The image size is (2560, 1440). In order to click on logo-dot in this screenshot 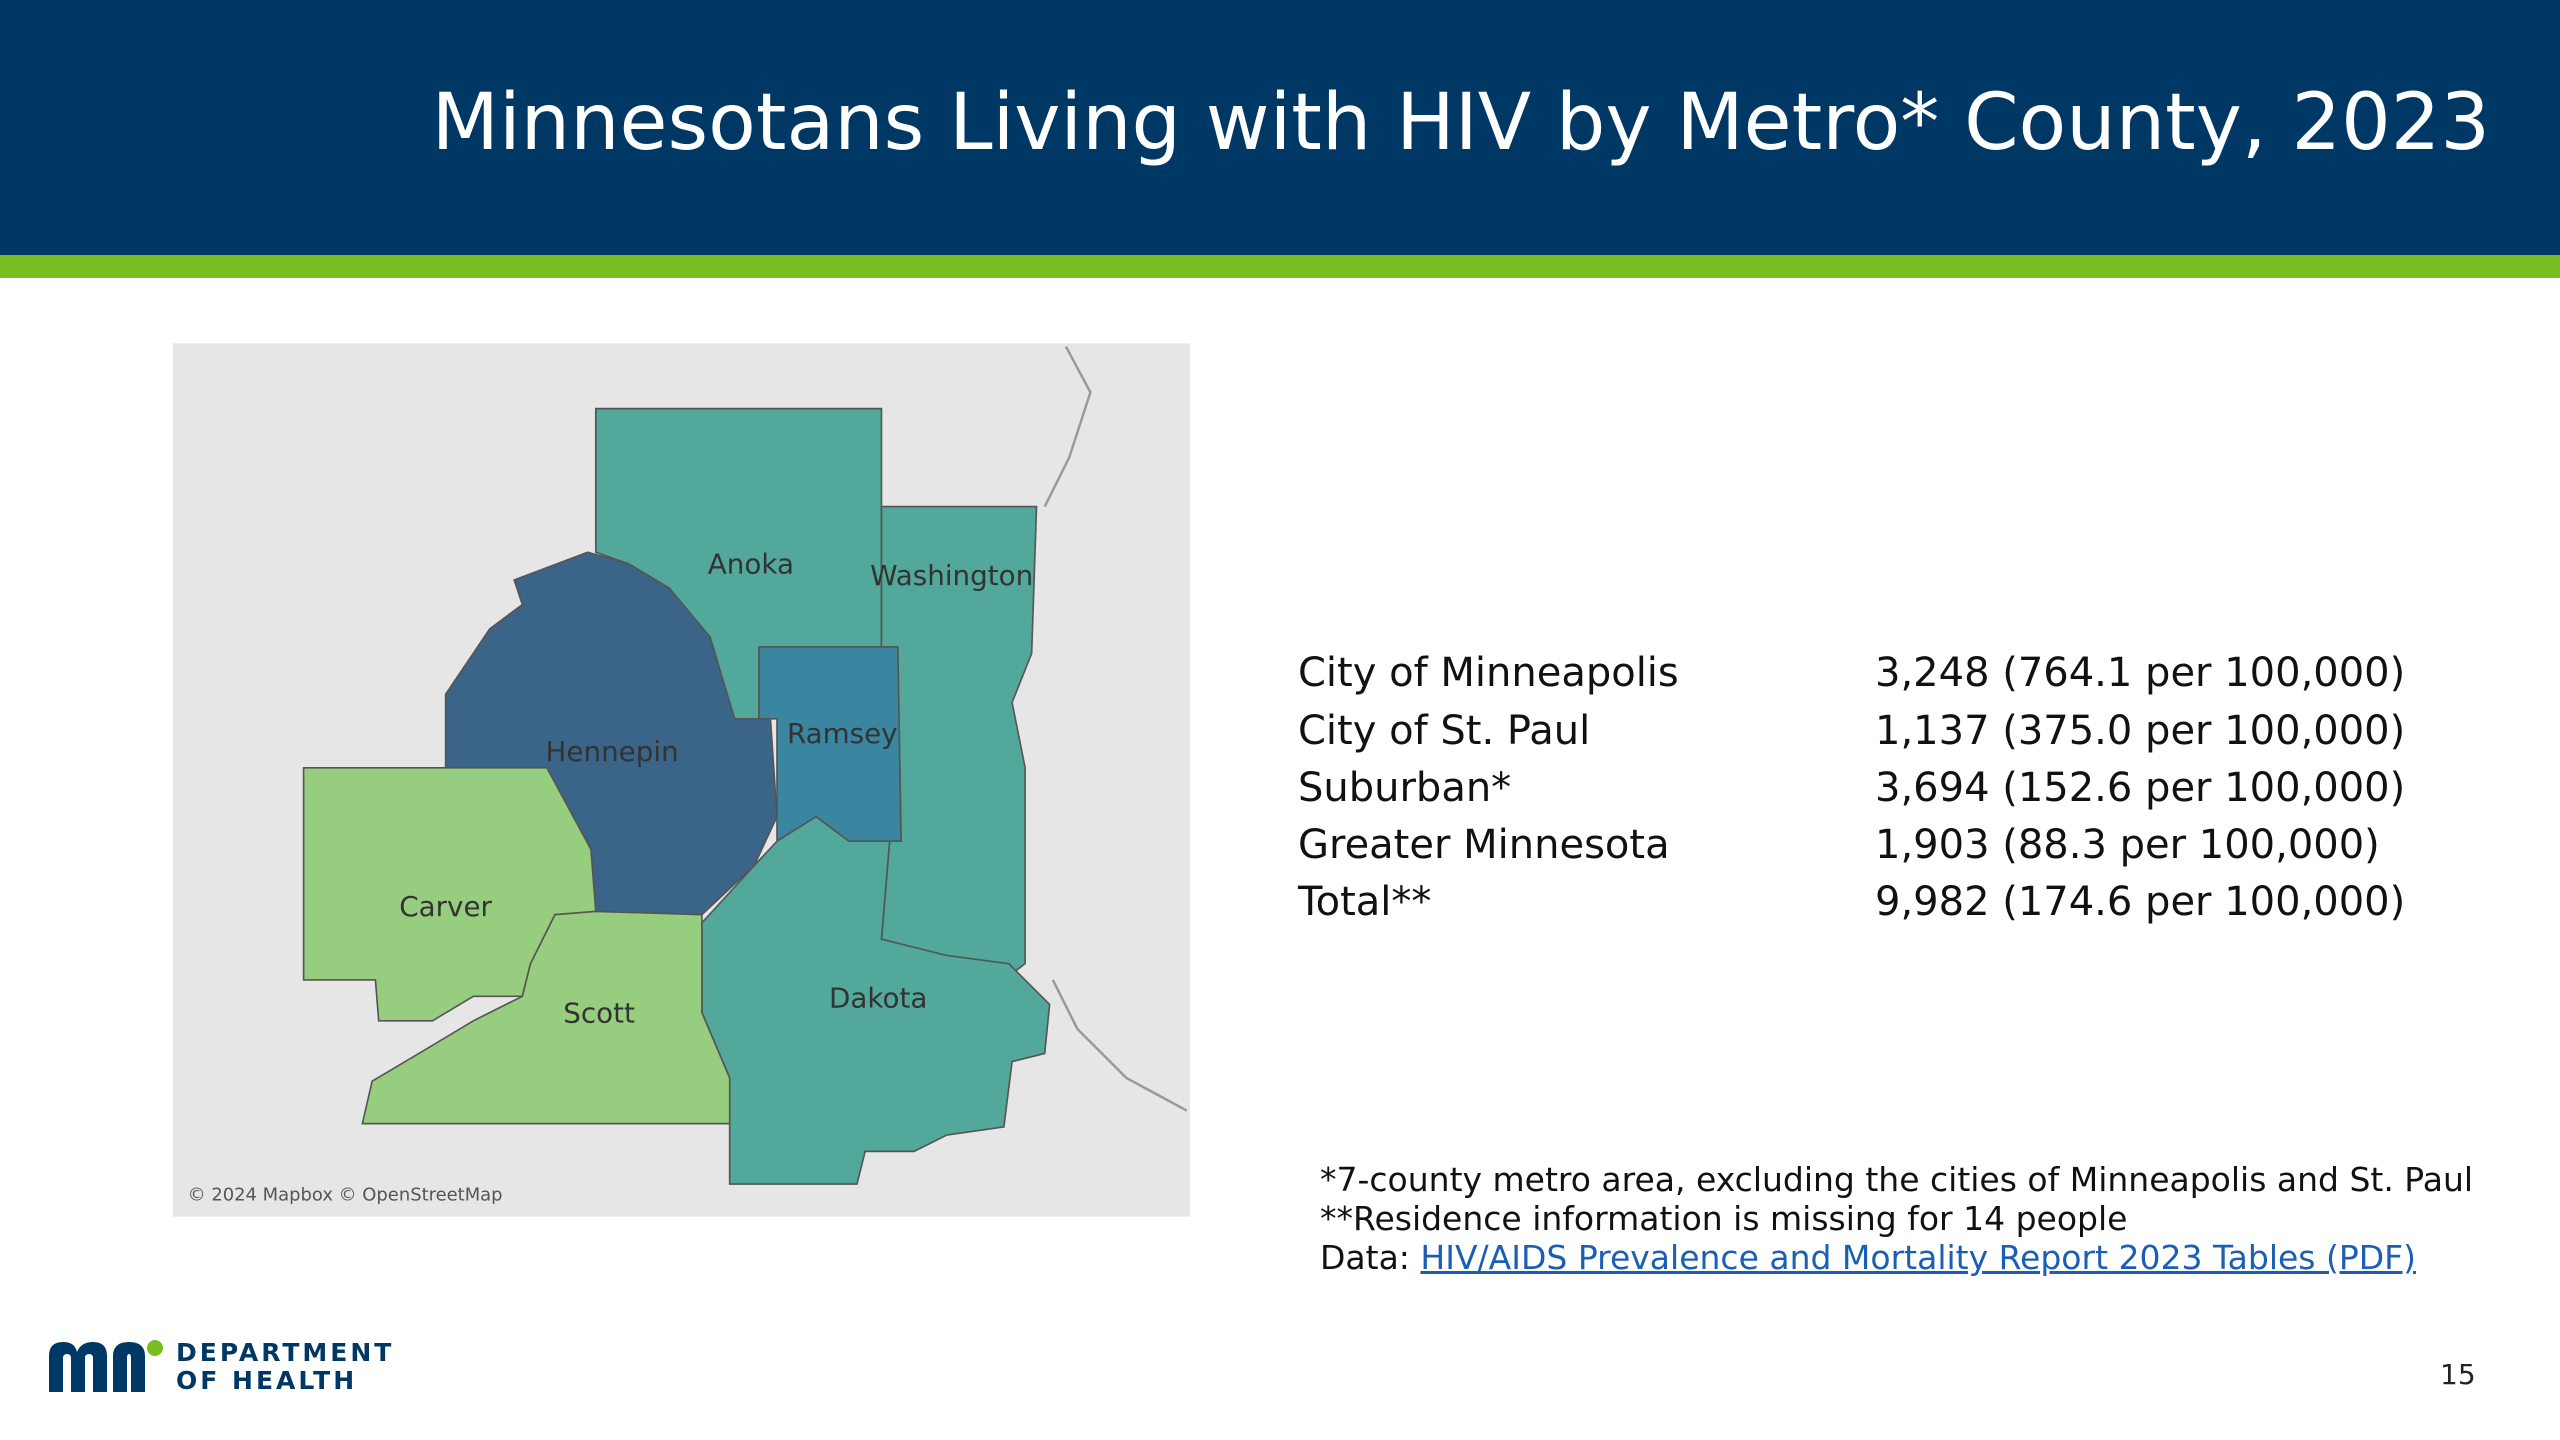, I will do `click(155, 1348)`.